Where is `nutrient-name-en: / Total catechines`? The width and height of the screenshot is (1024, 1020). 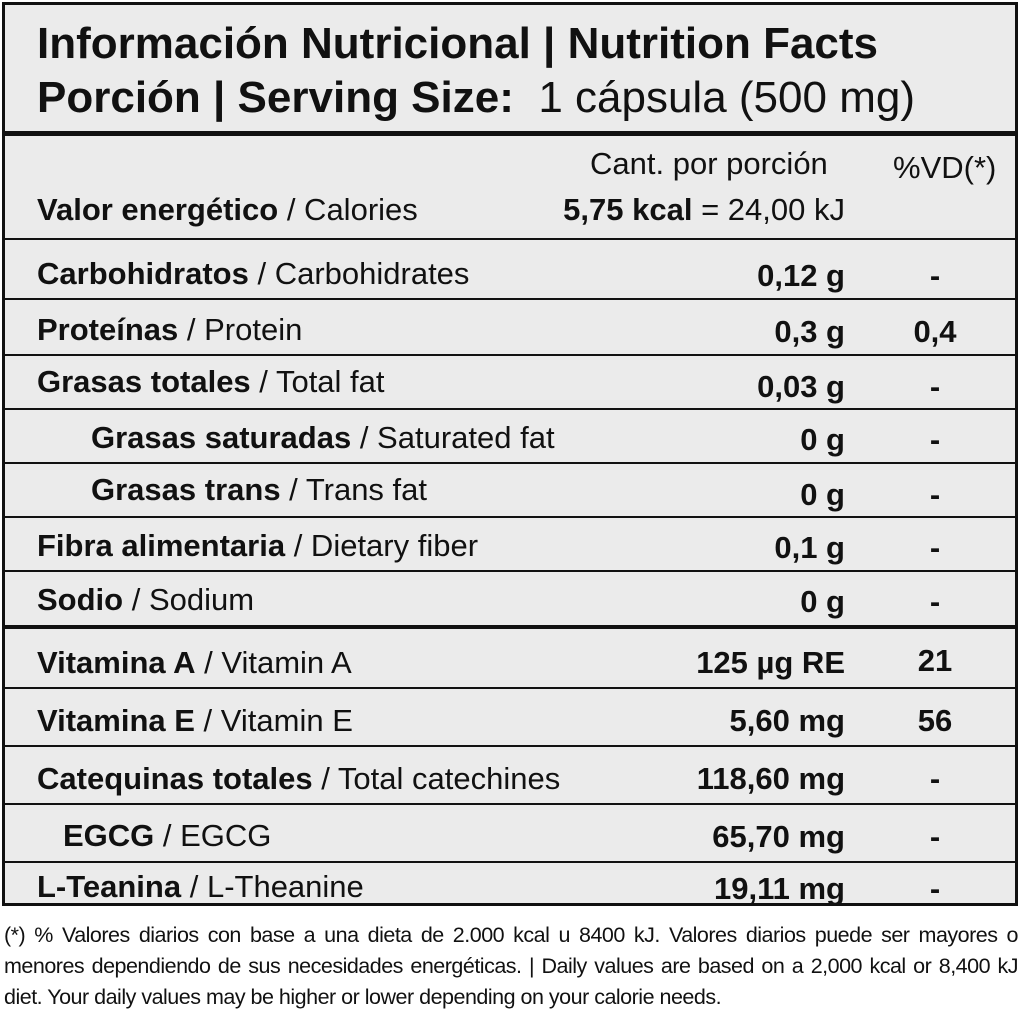 nutrient-name-en: / Total catechines is located at coordinates (436, 778).